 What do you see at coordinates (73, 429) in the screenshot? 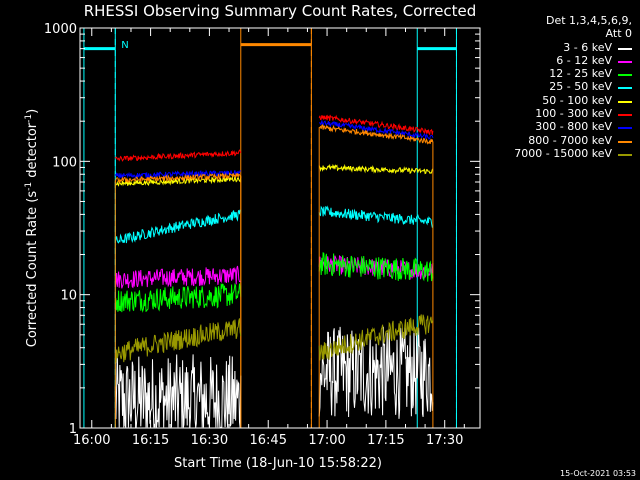
I see `y-tick-label: 1` at bounding box center [73, 429].